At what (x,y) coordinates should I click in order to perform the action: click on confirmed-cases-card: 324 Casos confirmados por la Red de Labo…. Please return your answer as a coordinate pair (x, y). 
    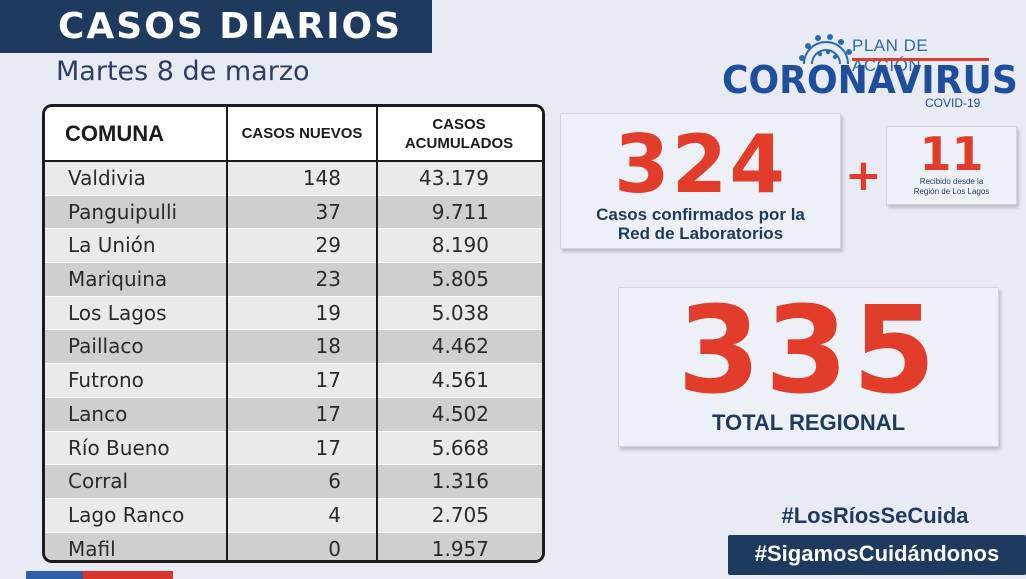
    Looking at the image, I should click on (700, 181).